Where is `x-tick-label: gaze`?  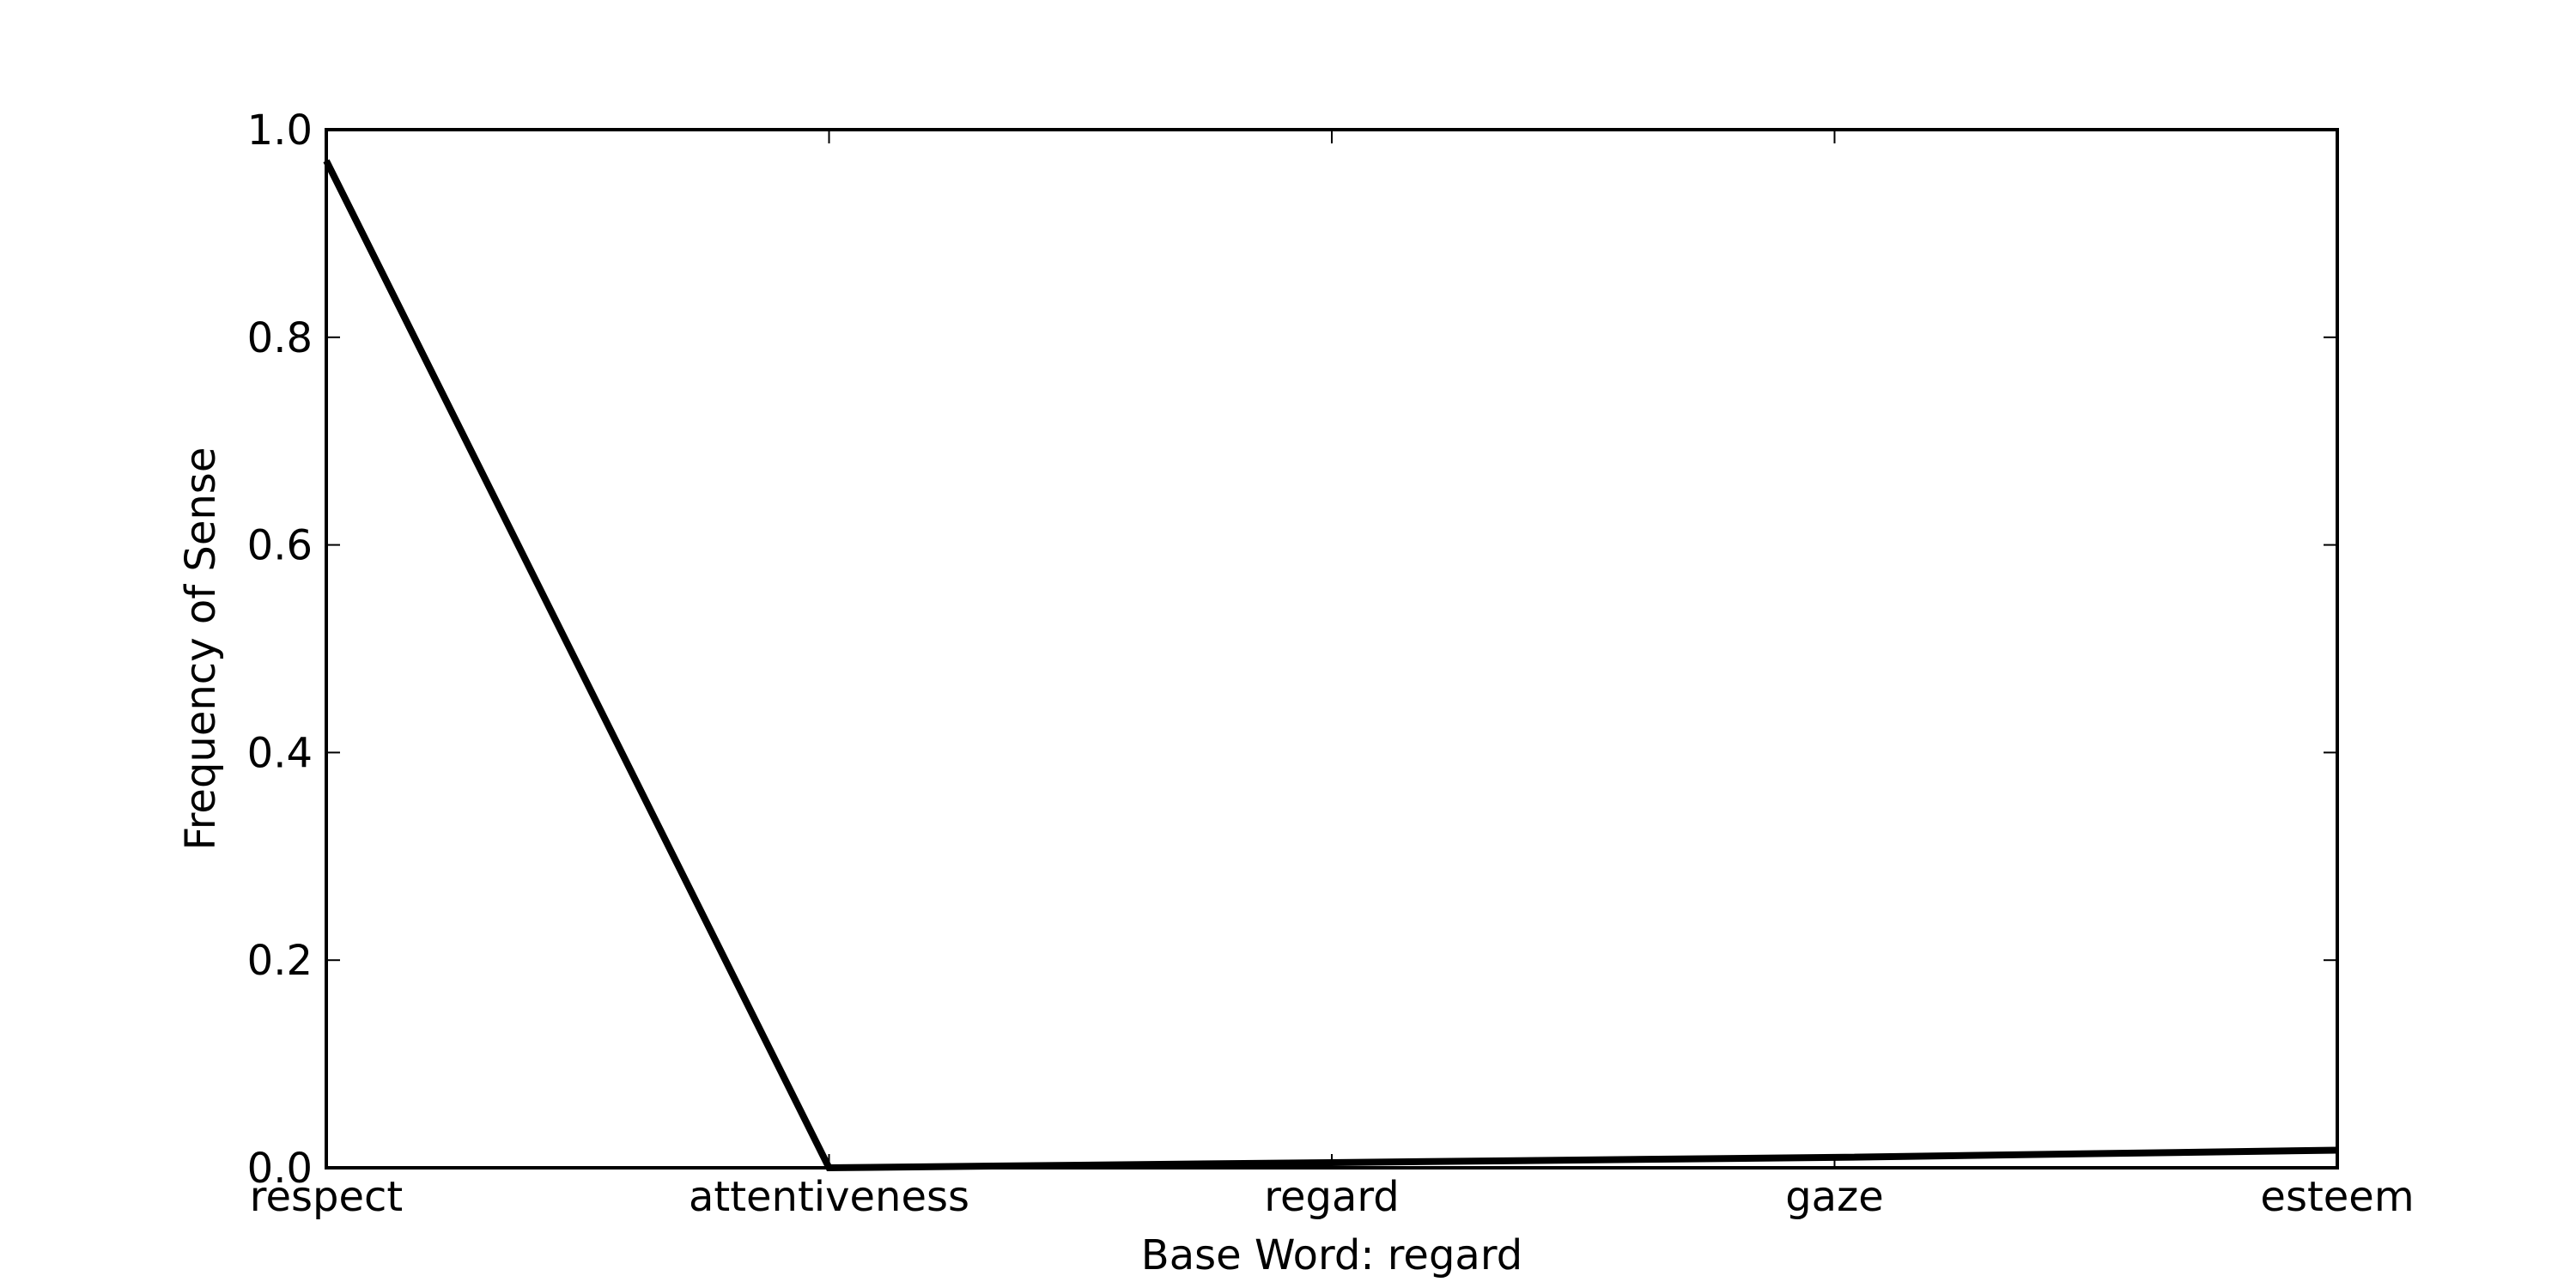
x-tick-label: gaze is located at coordinates (1835, 1197).